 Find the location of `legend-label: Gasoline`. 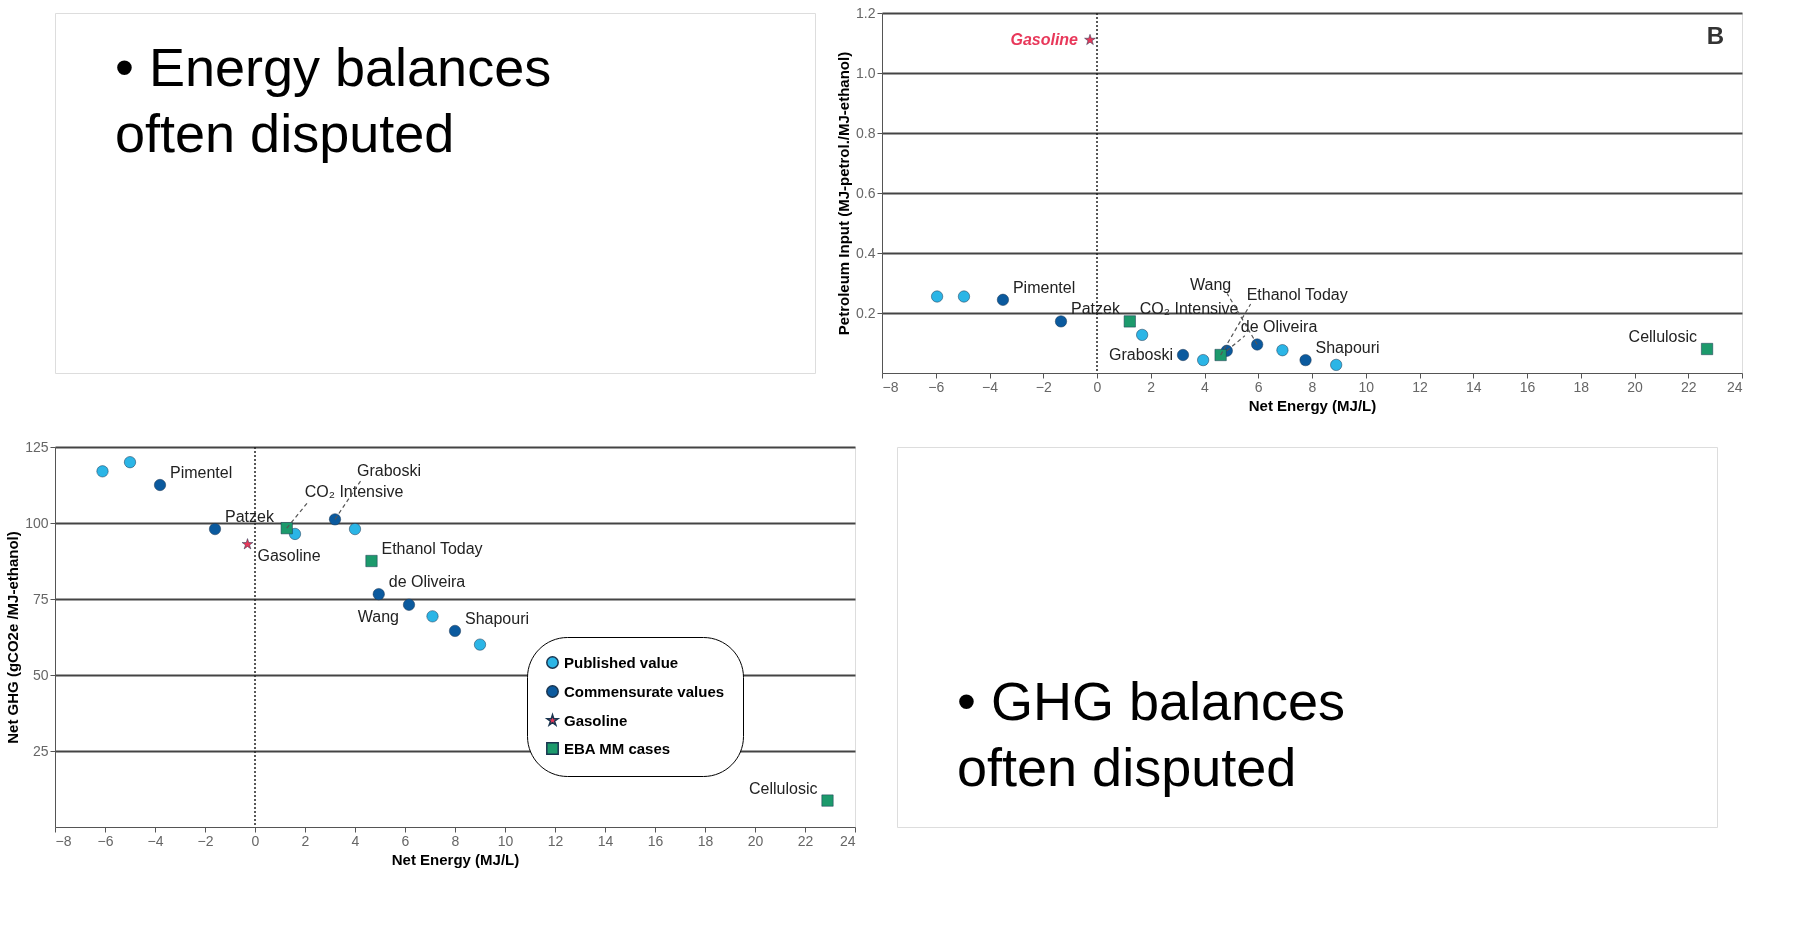

legend-label: Gasoline is located at coordinates (596, 720).